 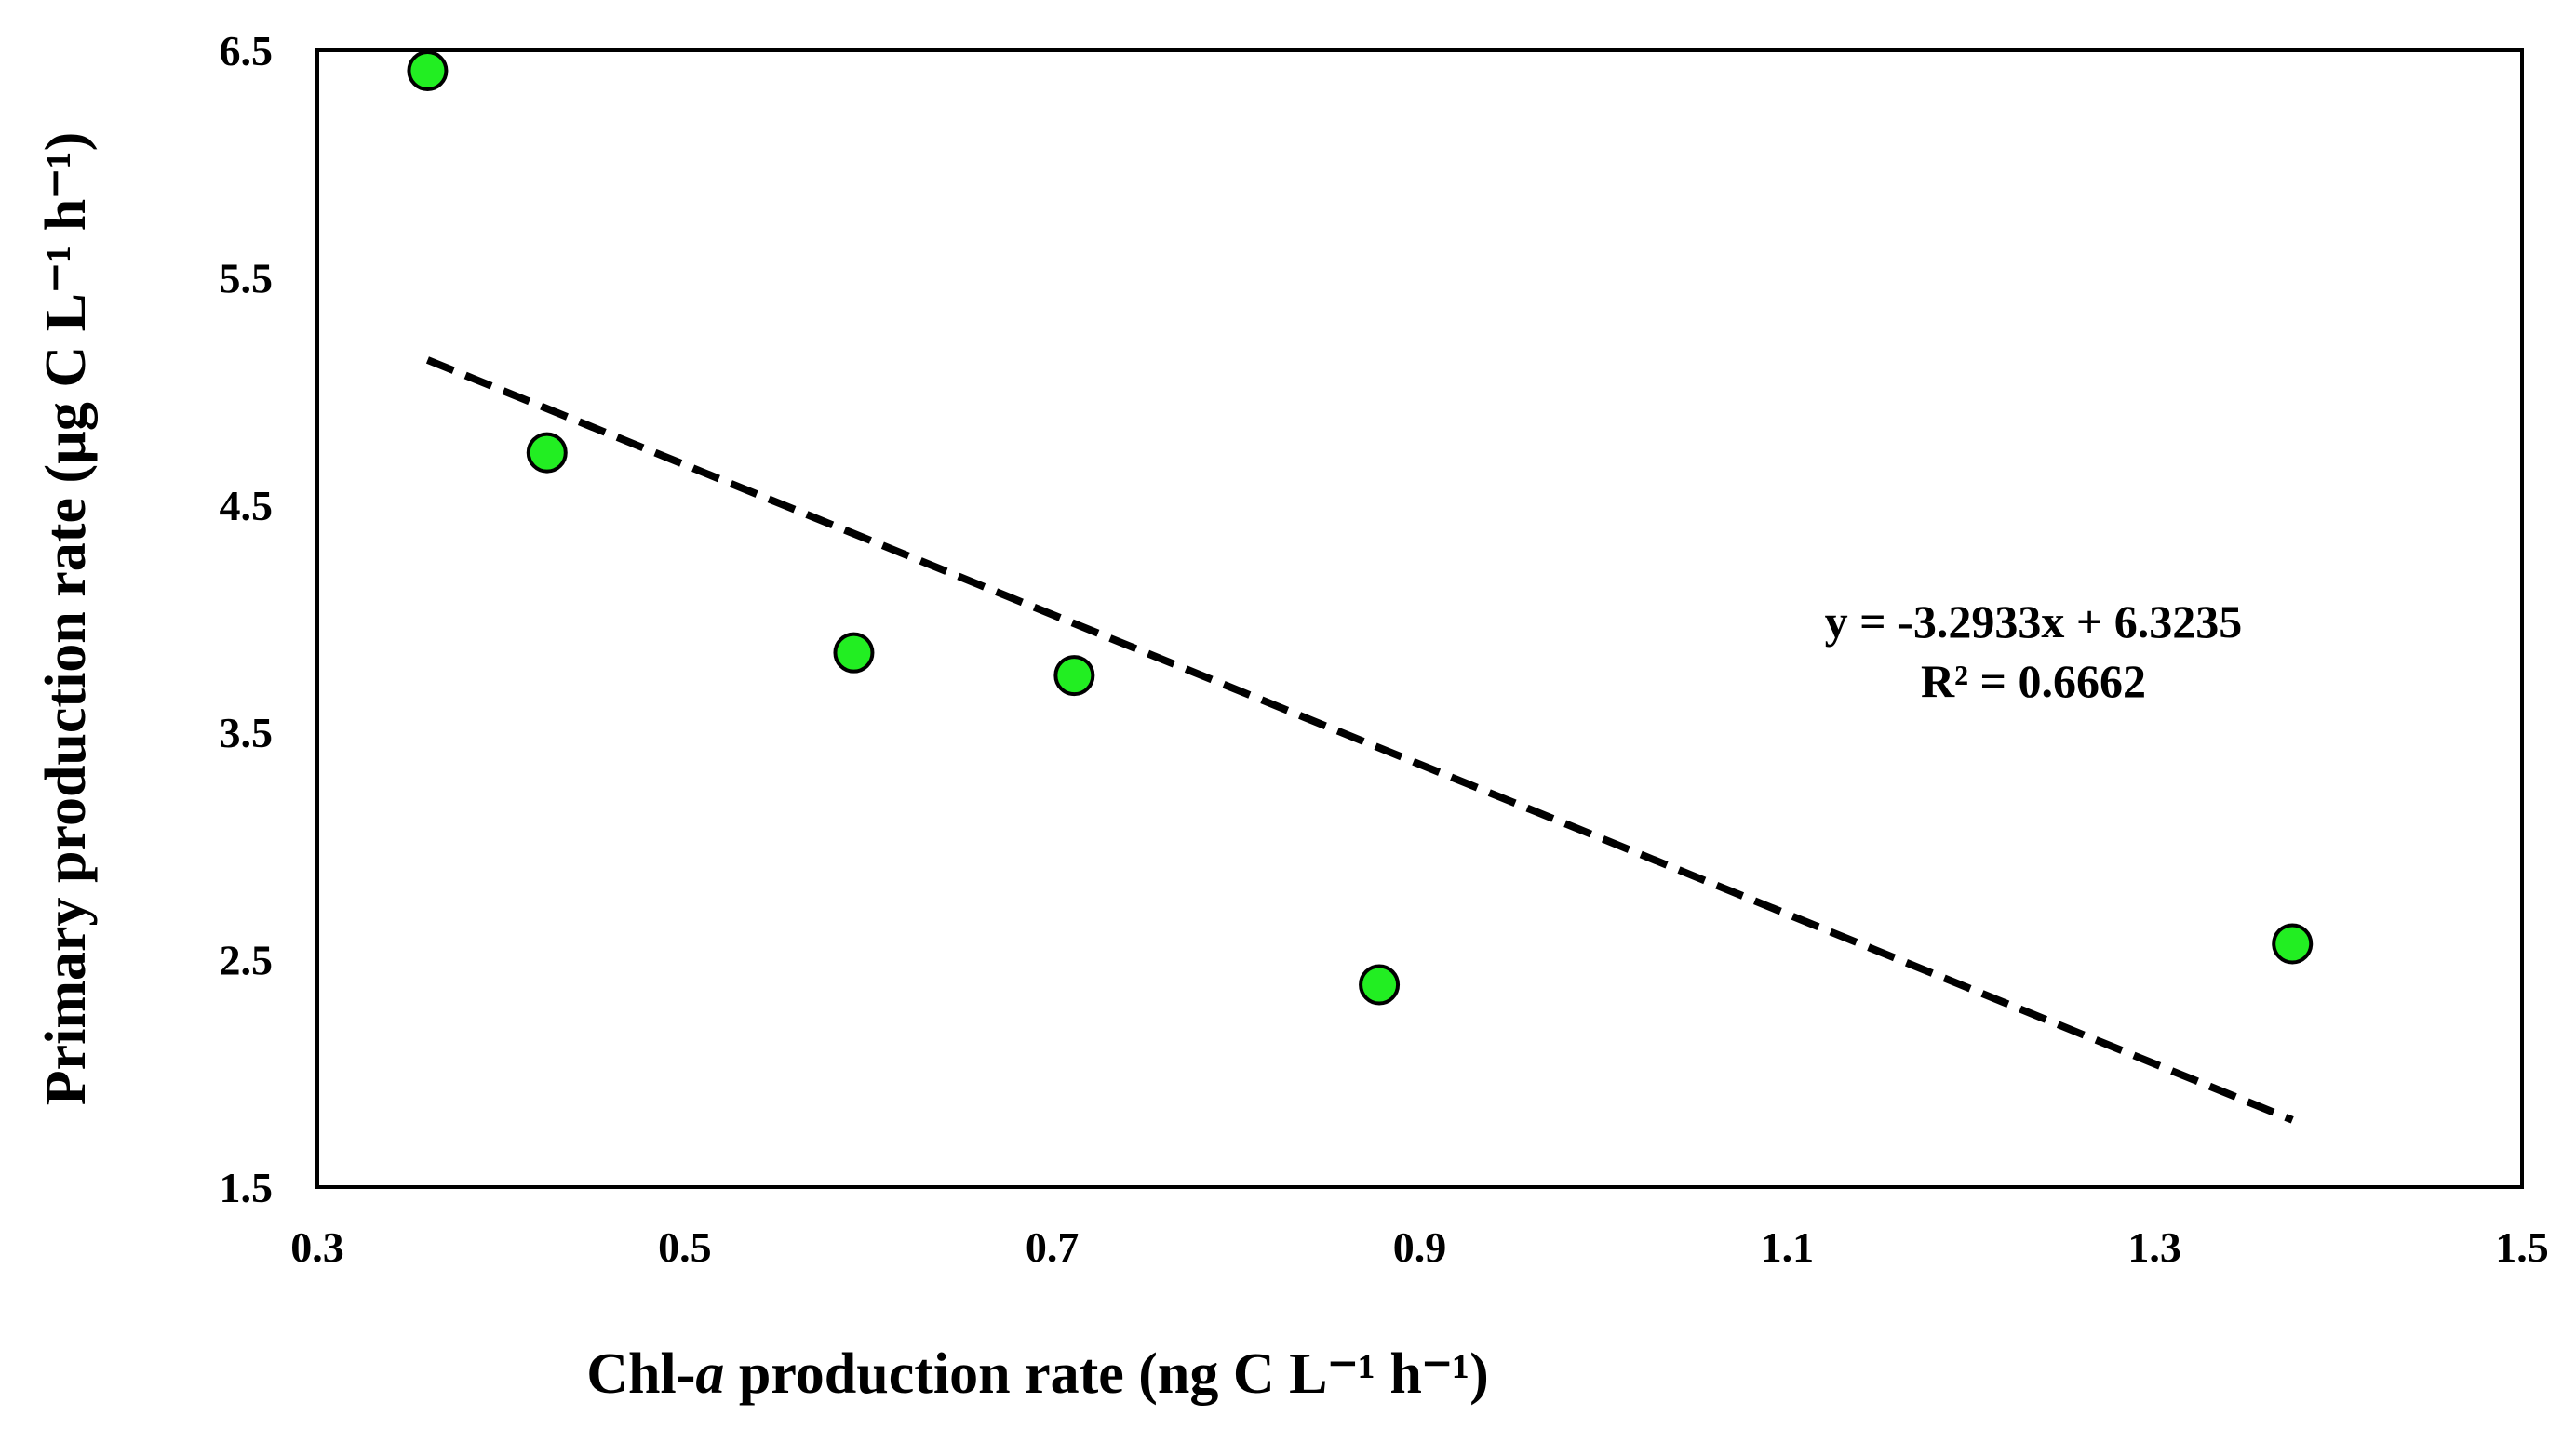 What do you see at coordinates (685, 1247) in the screenshot?
I see `x-tick-label: 0.5` at bounding box center [685, 1247].